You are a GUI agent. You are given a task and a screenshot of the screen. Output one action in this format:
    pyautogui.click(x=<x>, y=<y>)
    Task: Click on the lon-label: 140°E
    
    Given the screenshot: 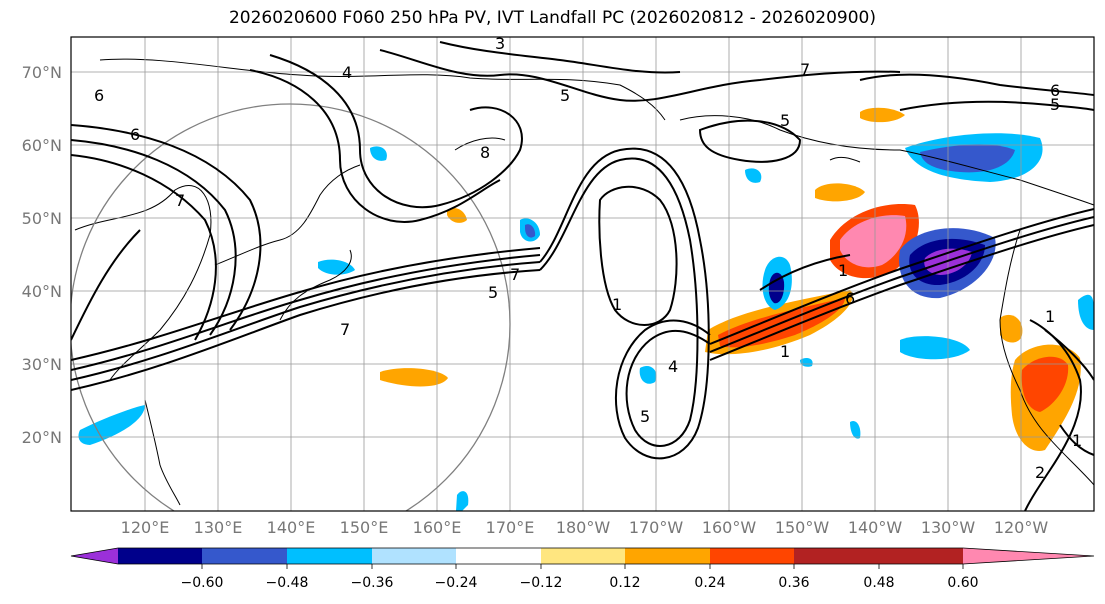 What is the action you would take?
    pyautogui.click(x=291, y=527)
    